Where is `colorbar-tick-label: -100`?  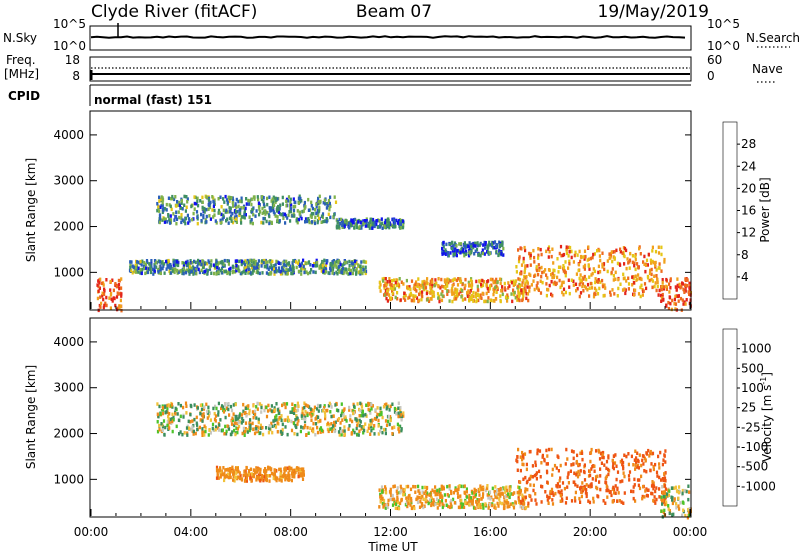 colorbar-tick-label: -100 is located at coordinates (754, 447).